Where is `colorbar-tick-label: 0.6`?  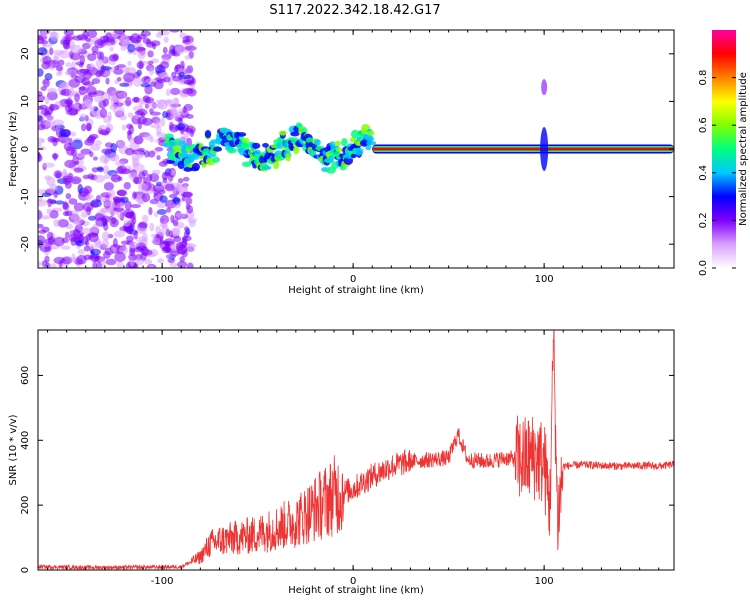 colorbar-tick-label: 0.6 is located at coordinates (703, 125).